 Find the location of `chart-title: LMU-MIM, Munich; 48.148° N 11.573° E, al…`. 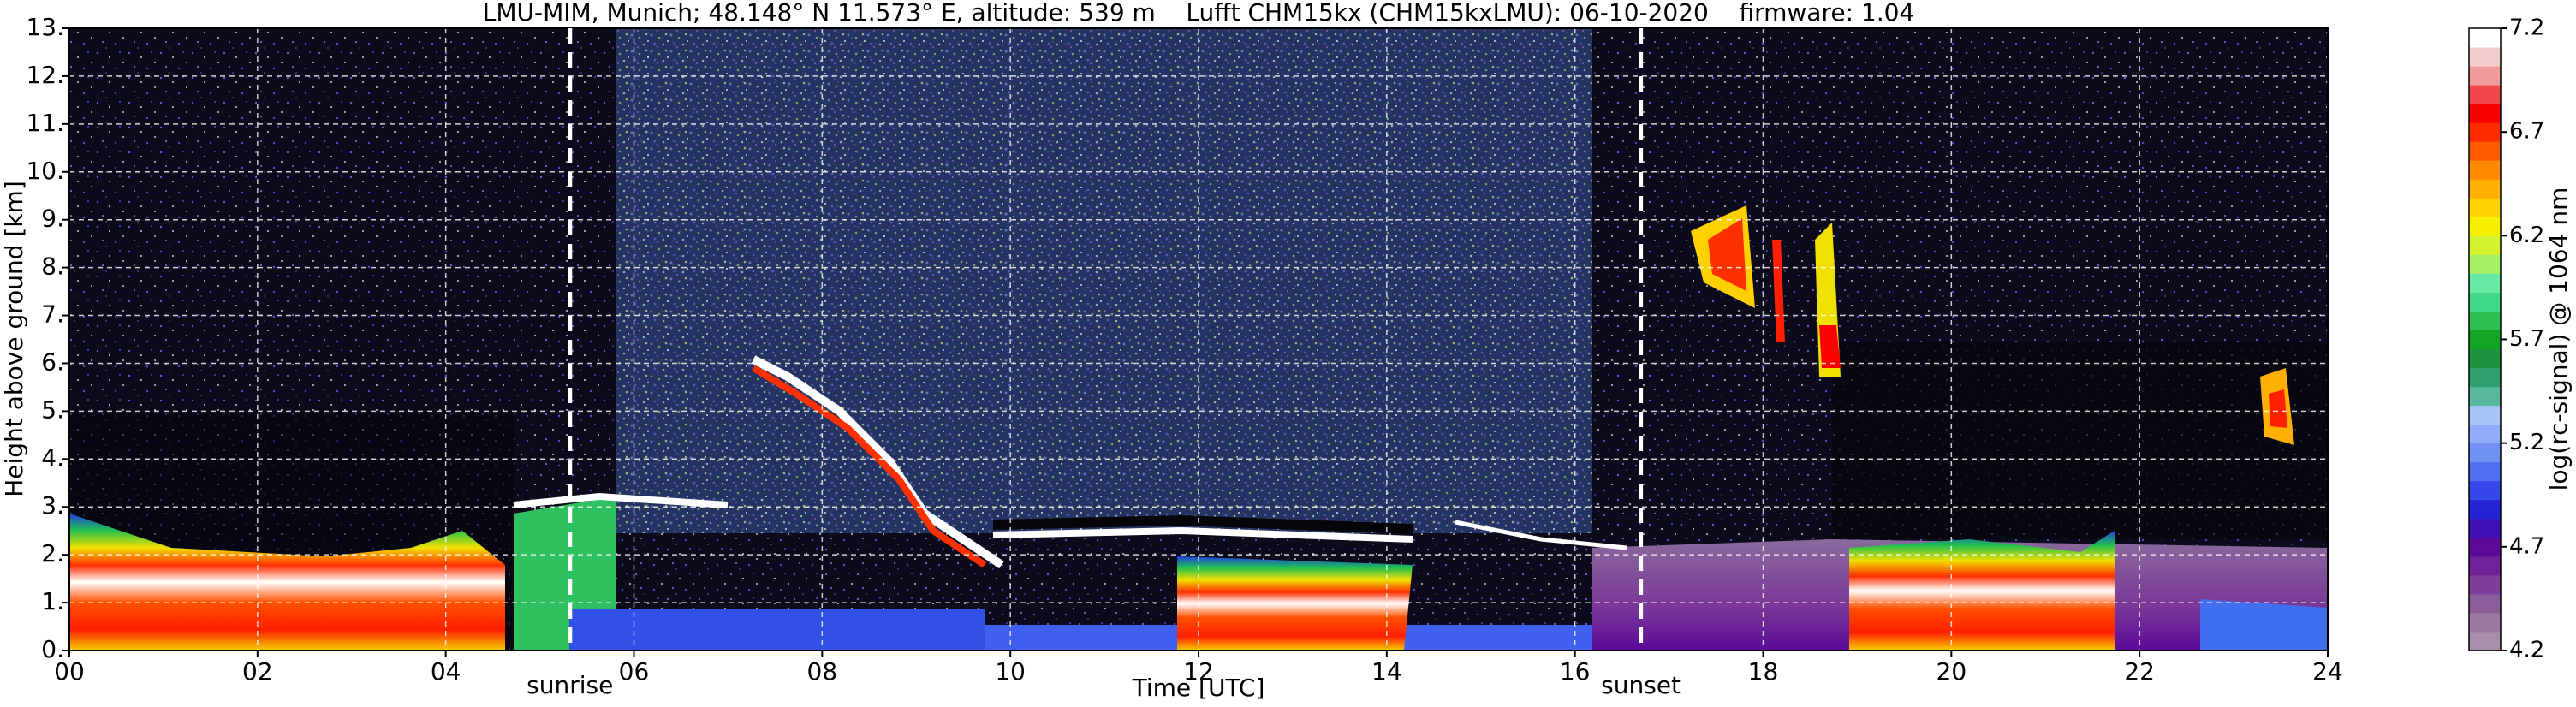

chart-title: LMU-MIM, Munich; 48.148° N 11.573° E, al… is located at coordinates (1199, 13).